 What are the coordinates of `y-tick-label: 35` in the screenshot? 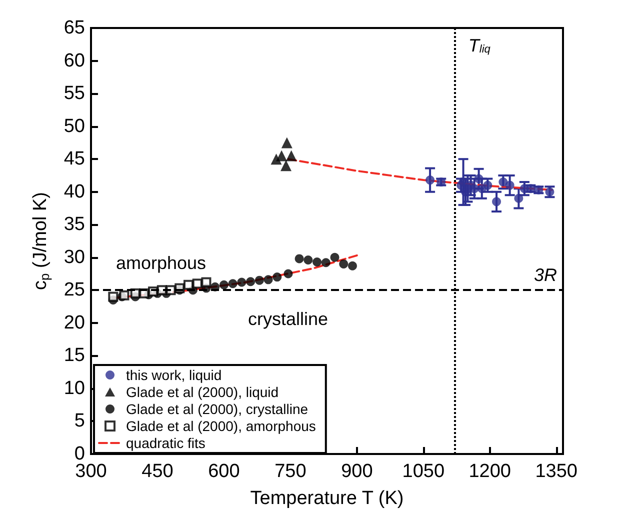 It's located at (74, 225).